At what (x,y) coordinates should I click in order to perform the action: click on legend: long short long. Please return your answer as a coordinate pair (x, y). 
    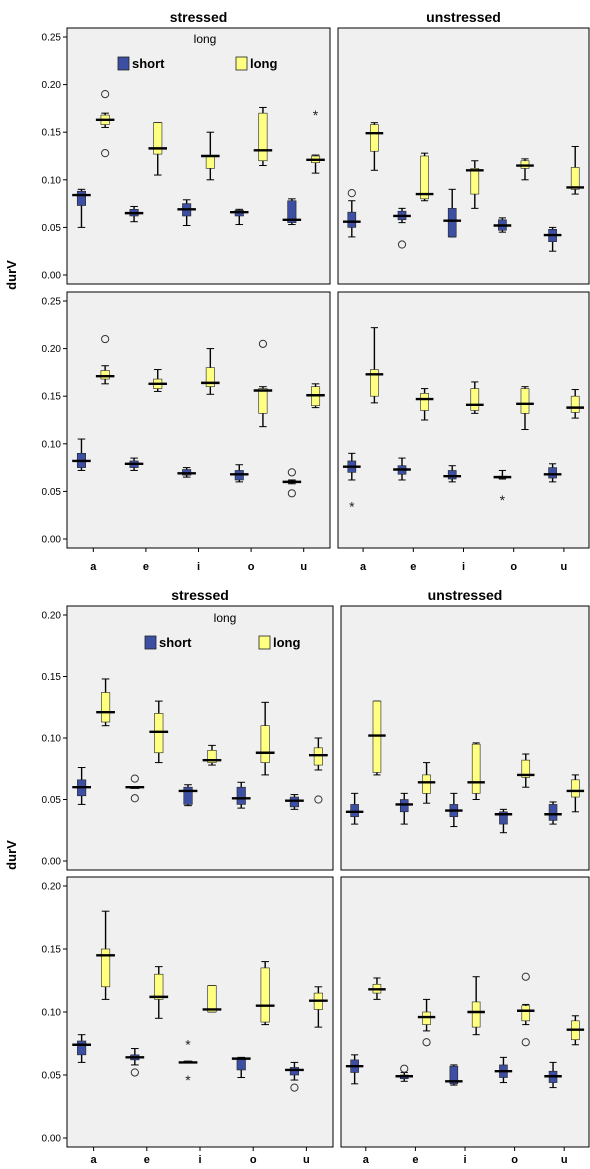
    Looking at the image, I should click on (197, 51).